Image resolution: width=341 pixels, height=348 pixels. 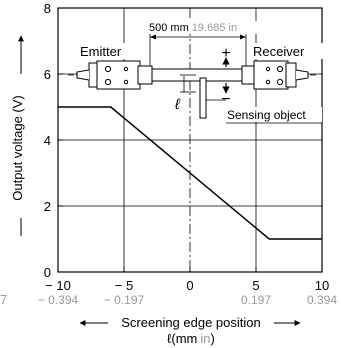 I want to click on light-beam, so click(x=199, y=75).